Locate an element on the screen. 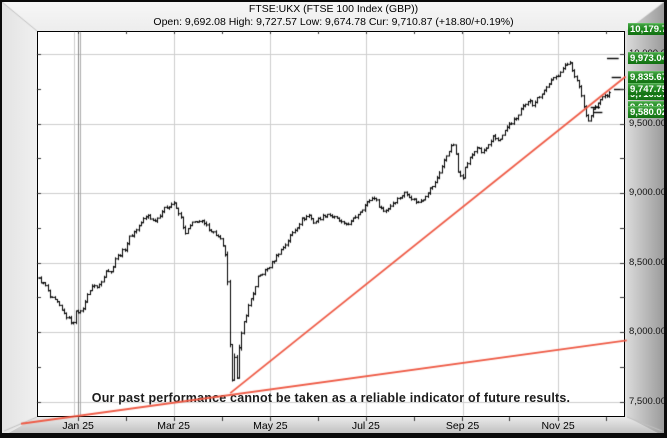 The image size is (667, 438). y-axis-label: 9,000.00 is located at coordinates (647, 192).